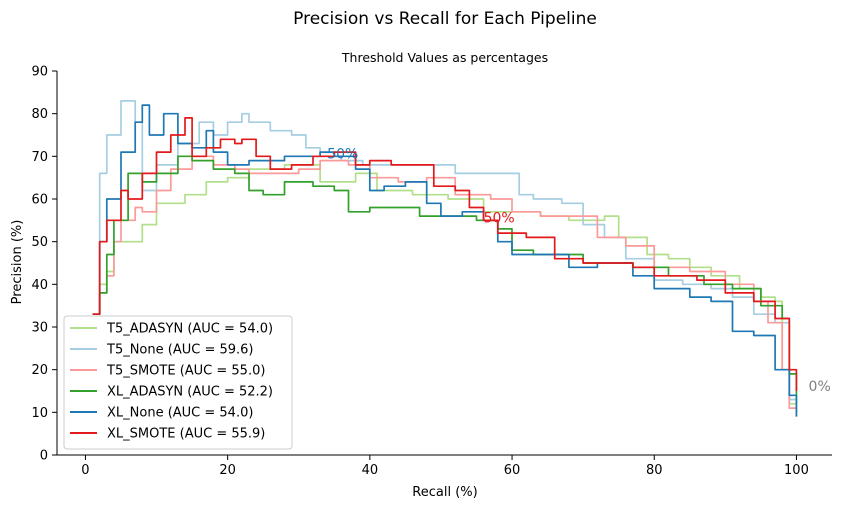  What do you see at coordinates (190, 392) in the screenshot?
I see `legend-entry: XL_ADASYN (AUC = 52.2)` at bounding box center [190, 392].